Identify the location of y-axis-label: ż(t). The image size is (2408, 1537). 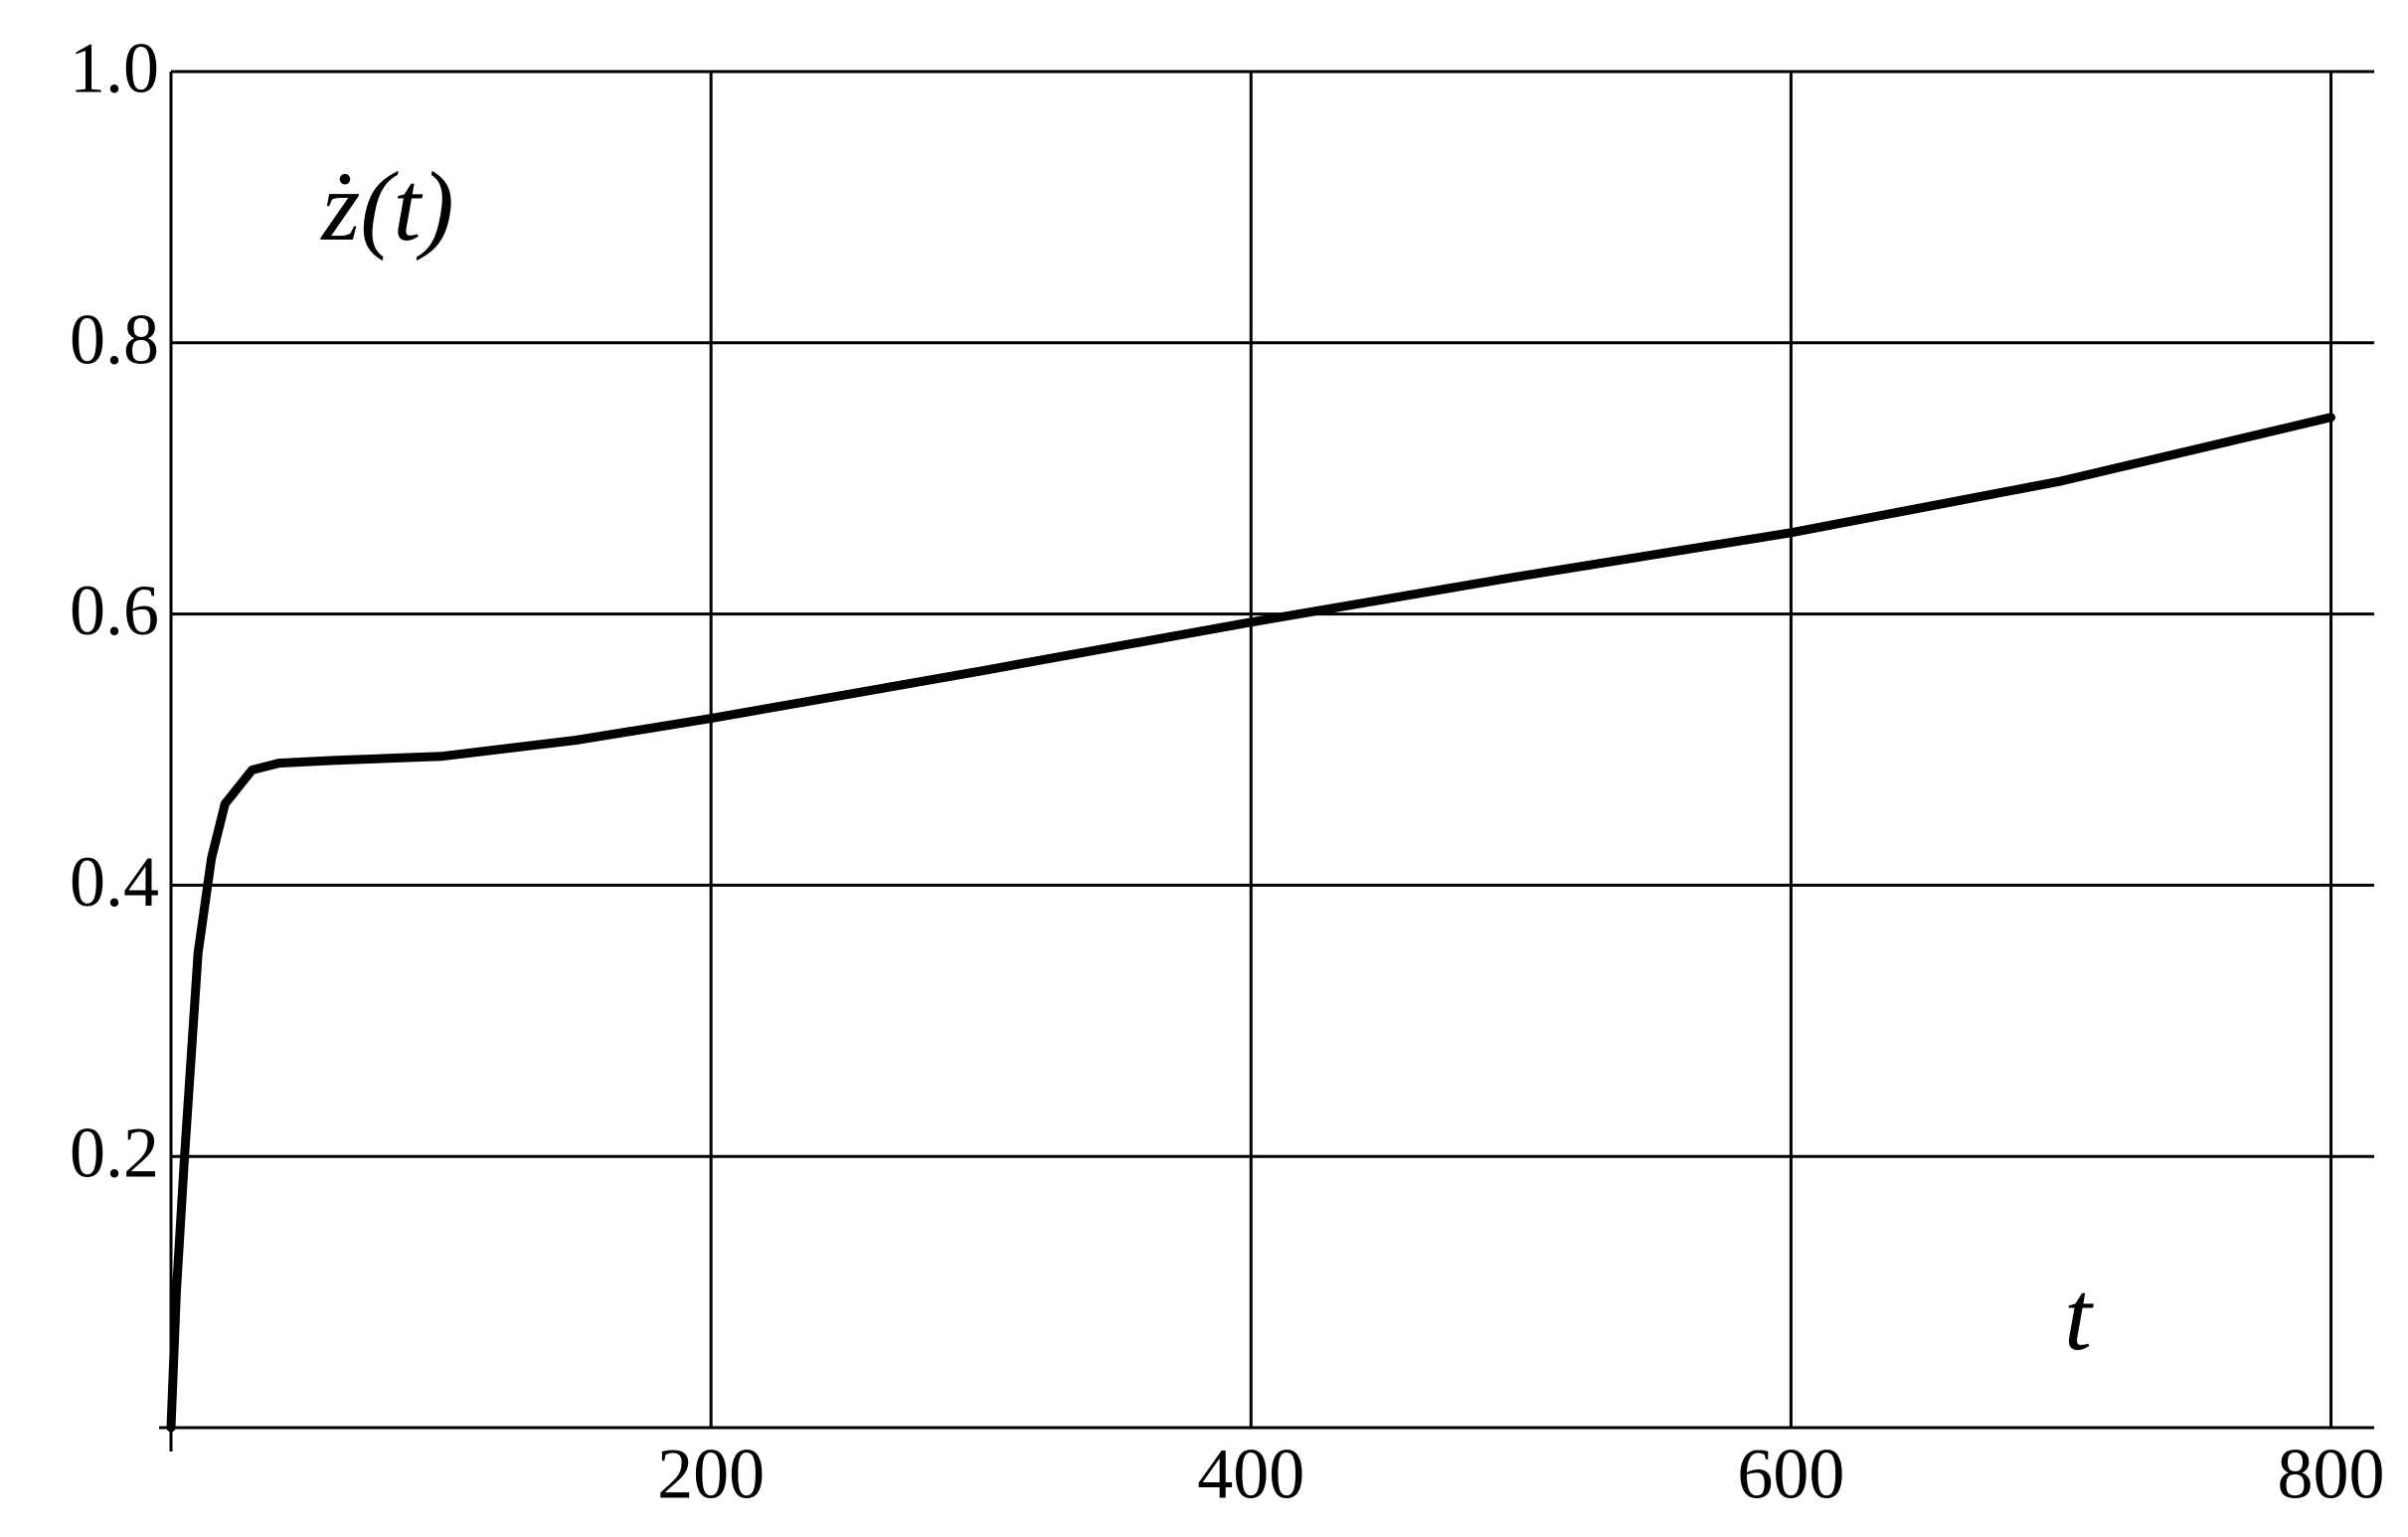
(386, 206).